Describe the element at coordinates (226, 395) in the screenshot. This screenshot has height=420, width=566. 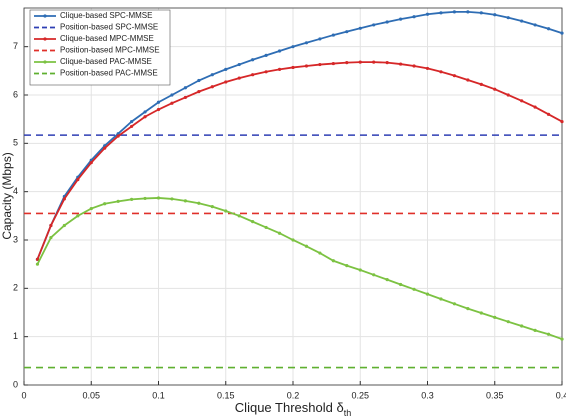
I see `x-tick-label: 0.15` at that location.